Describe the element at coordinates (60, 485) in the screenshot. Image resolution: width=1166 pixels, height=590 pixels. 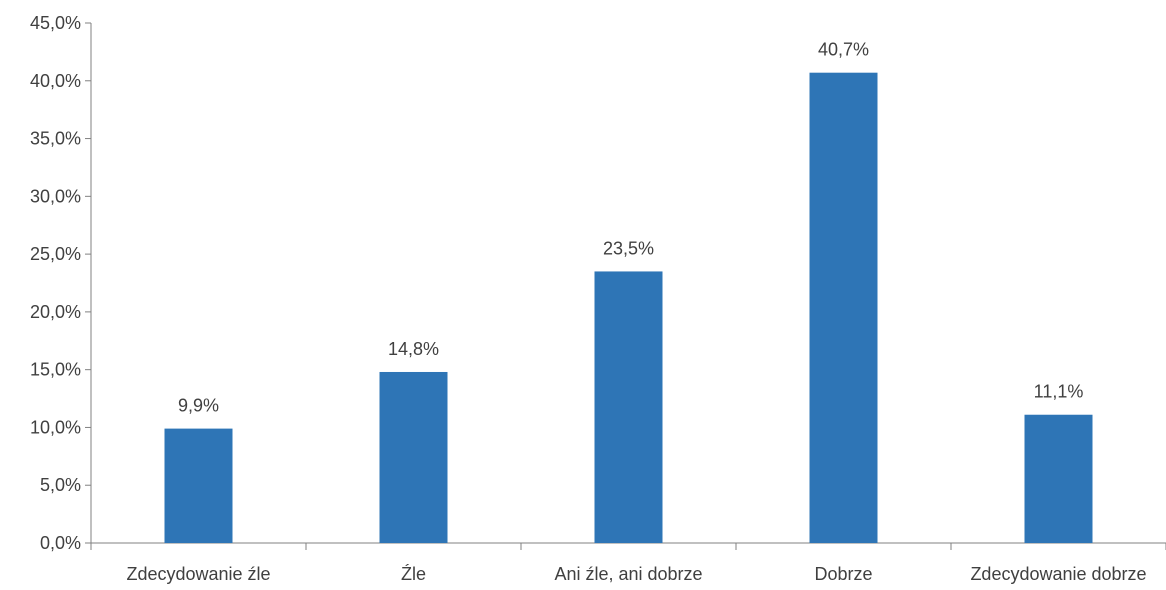
I see `y-tick-label: 5,0%` at that location.